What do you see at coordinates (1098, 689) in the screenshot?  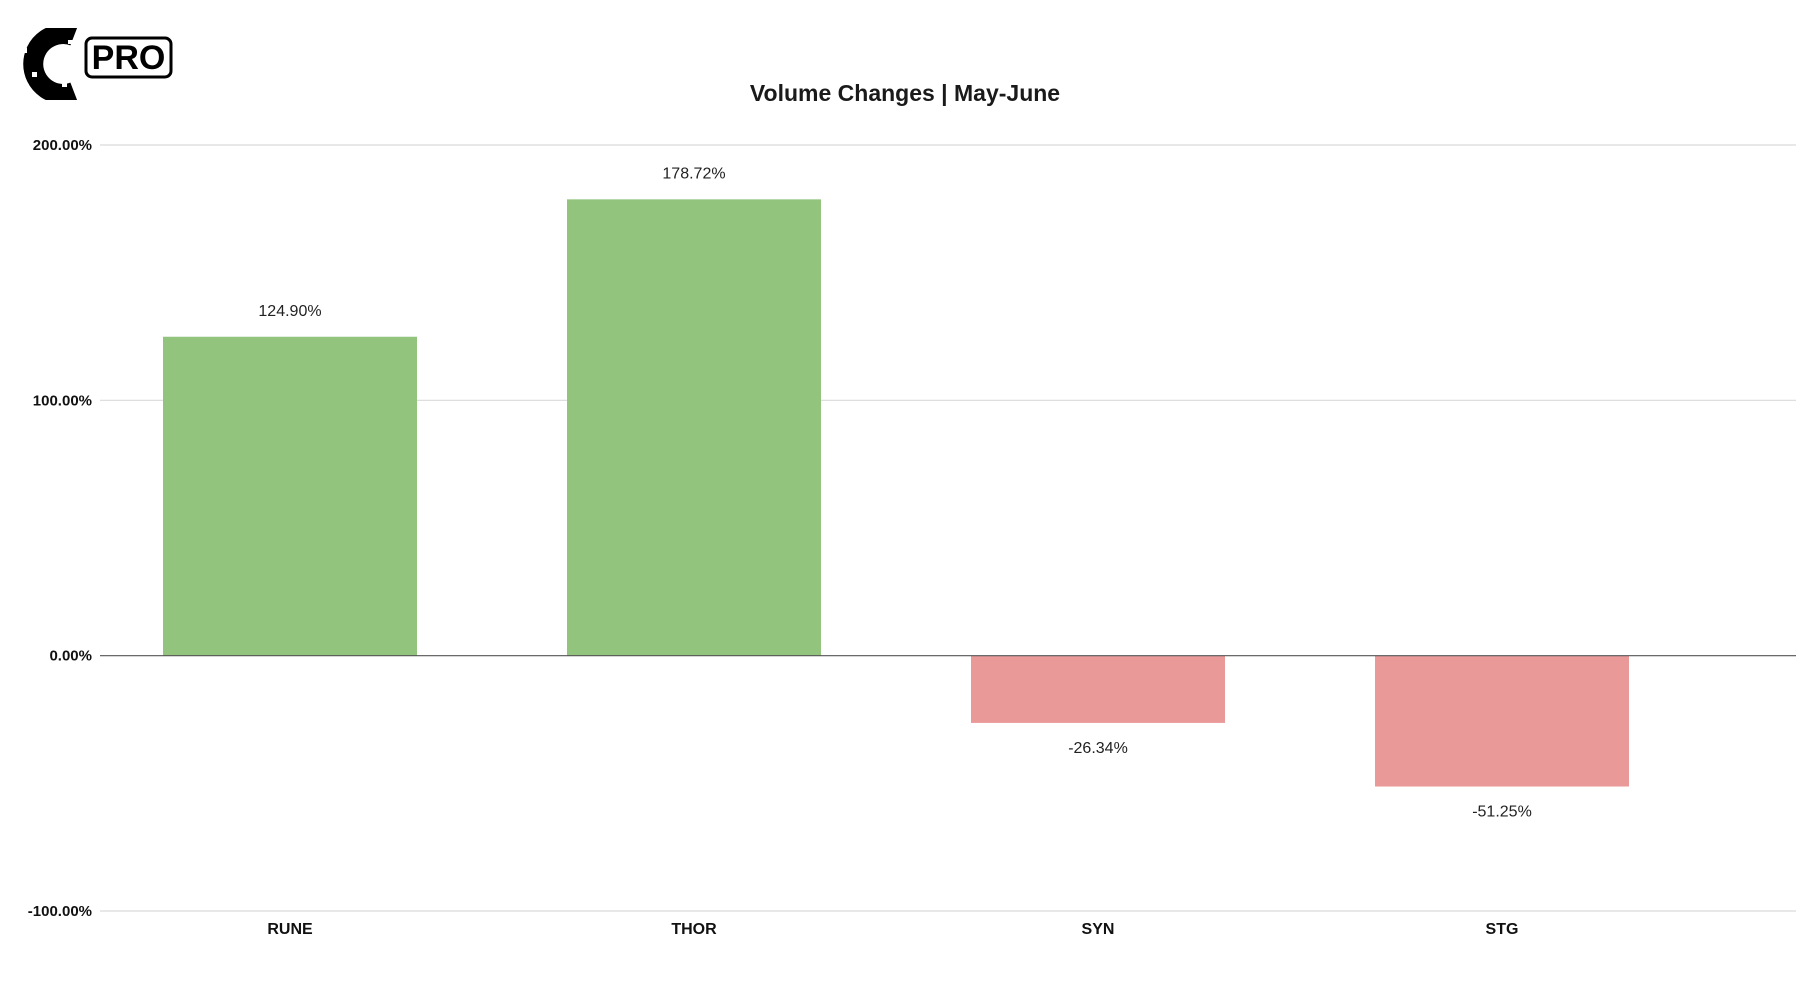 I see `bar-syn` at bounding box center [1098, 689].